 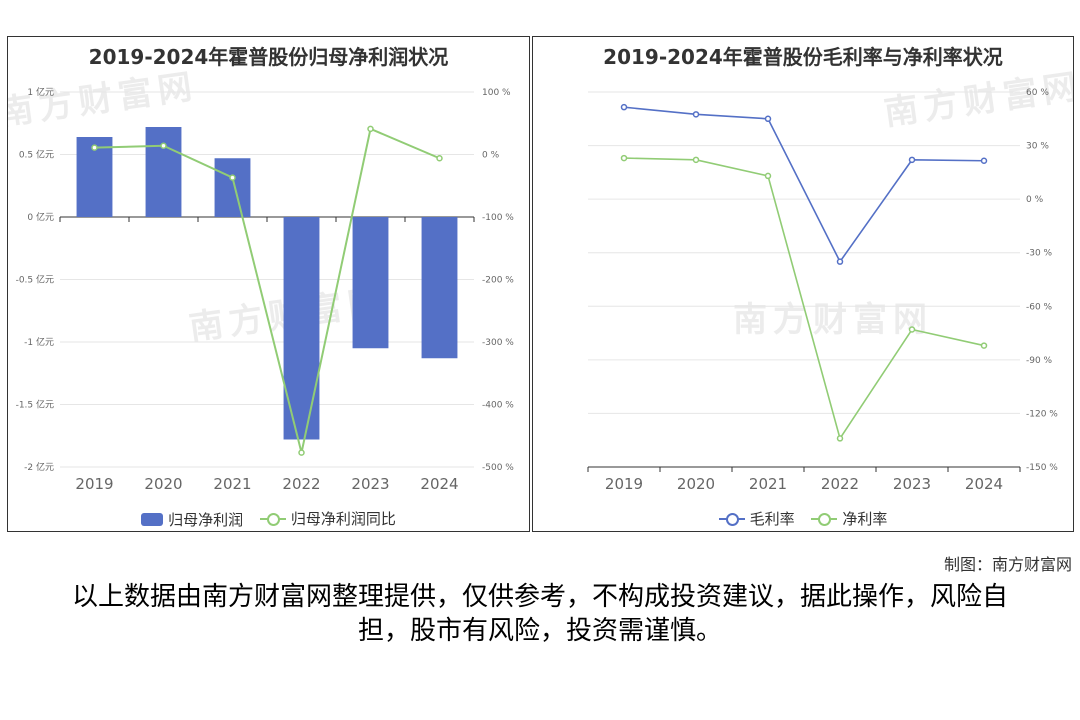 I want to click on legend-label: 毛利率, so click(x=772, y=519).